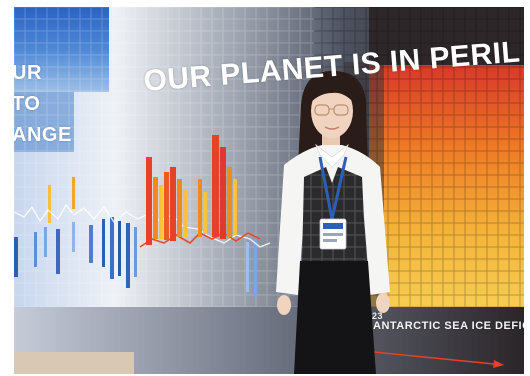 Image resolution: width=530 pixels, height=376 pixels. What do you see at coordinates (378, 316) in the screenshot?
I see `year-label: 23` at bounding box center [378, 316].